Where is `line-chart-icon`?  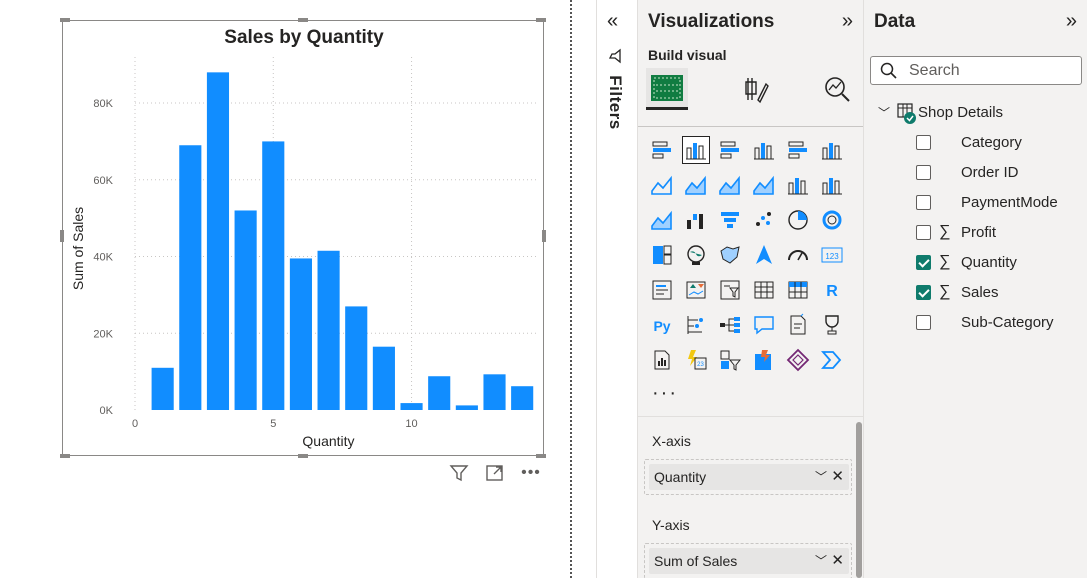
line-chart-icon is located at coordinates (662, 185).